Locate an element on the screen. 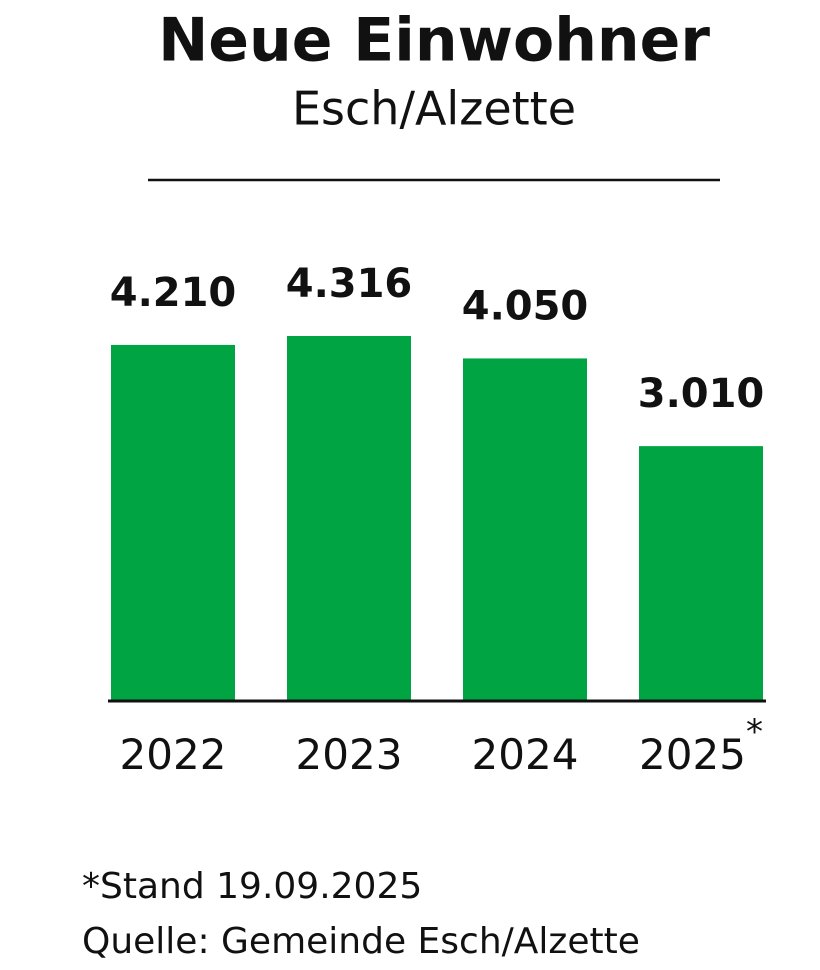 This screenshot has width=820, height=970. category: 2023 is located at coordinates (349, 754).